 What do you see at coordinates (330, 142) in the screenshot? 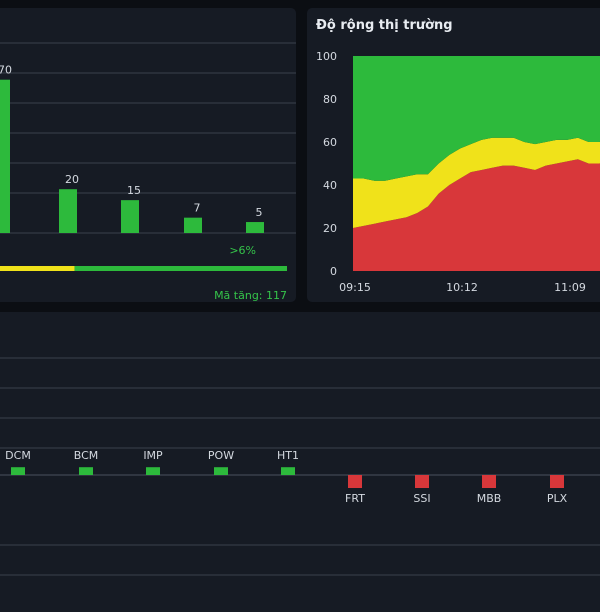
I see `y-tick-label-3: 60` at bounding box center [330, 142].